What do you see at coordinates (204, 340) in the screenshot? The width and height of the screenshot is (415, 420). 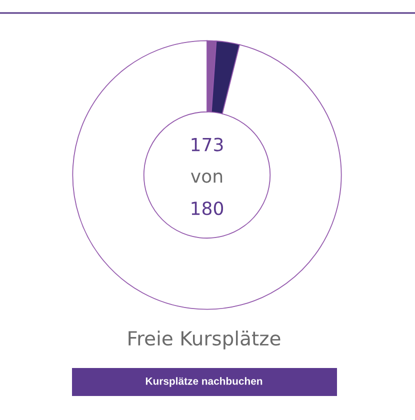 I see `text: Freie Kursplätze` at bounding box center [204, 340].